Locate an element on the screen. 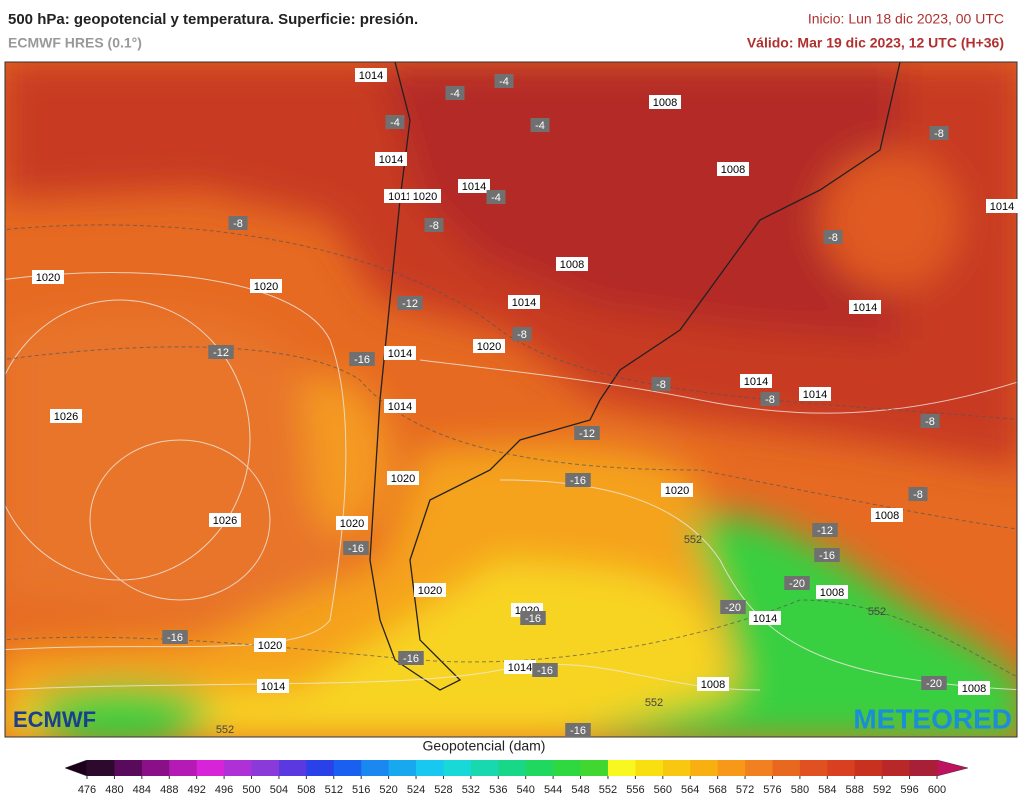 The height and width of the screenshot is (798, 1024). colorbar-tick-label: 548 is located at coordinates (580, 790).